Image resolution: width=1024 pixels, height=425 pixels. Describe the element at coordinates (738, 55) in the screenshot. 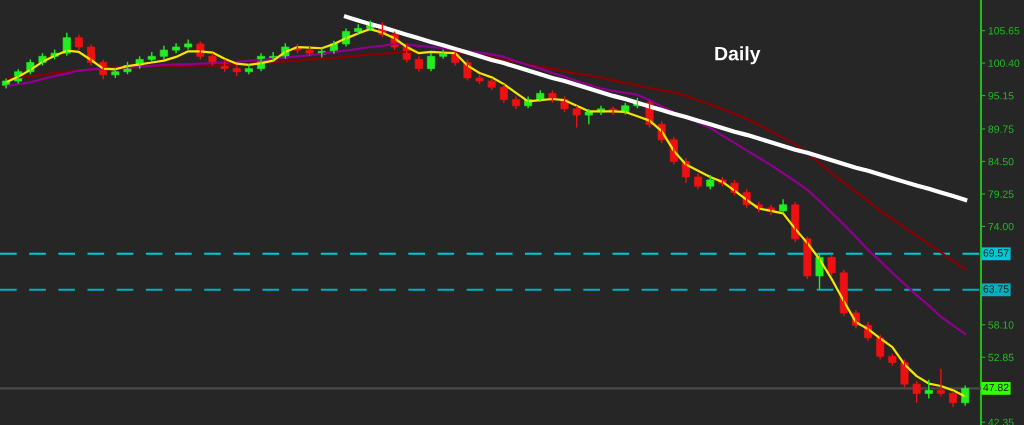

I see `annotation: Daily` at that location.